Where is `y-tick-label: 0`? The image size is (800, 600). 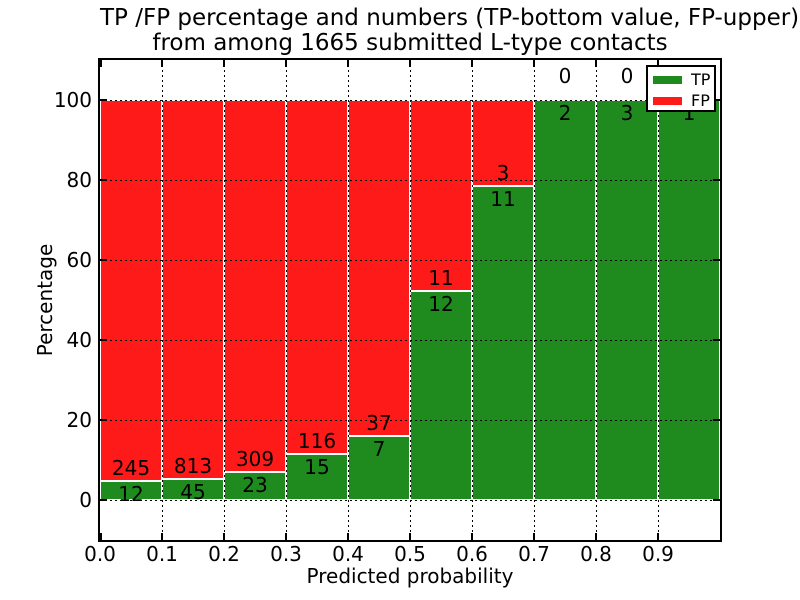 y-tick-label: 0 is located at coordinates (85, 500).